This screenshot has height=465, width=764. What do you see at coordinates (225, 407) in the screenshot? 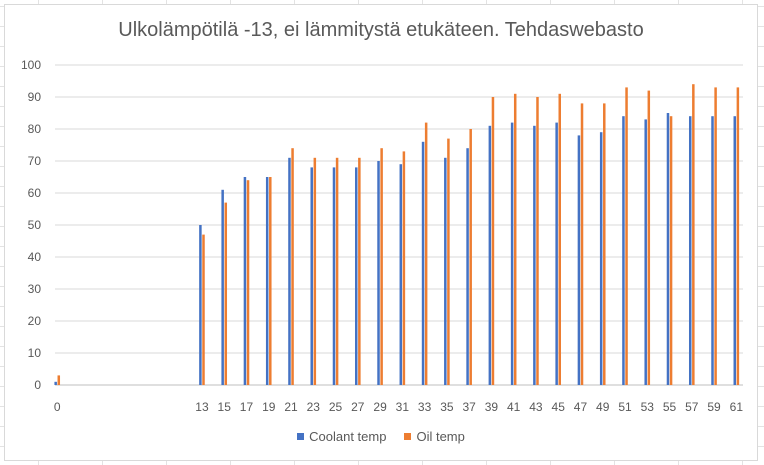
I see `x-tick-label-15: 15` at bounding box center [225, 407].